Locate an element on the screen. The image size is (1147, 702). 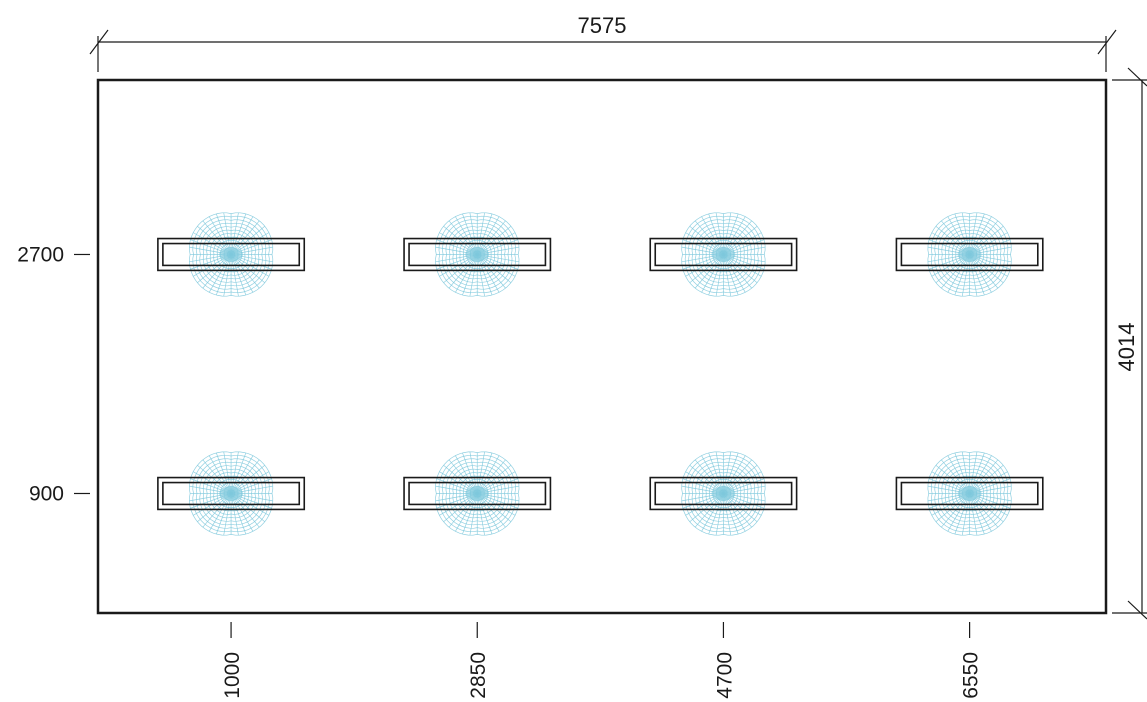
depth-tick-bottom is located at coordinates (1137, 610).